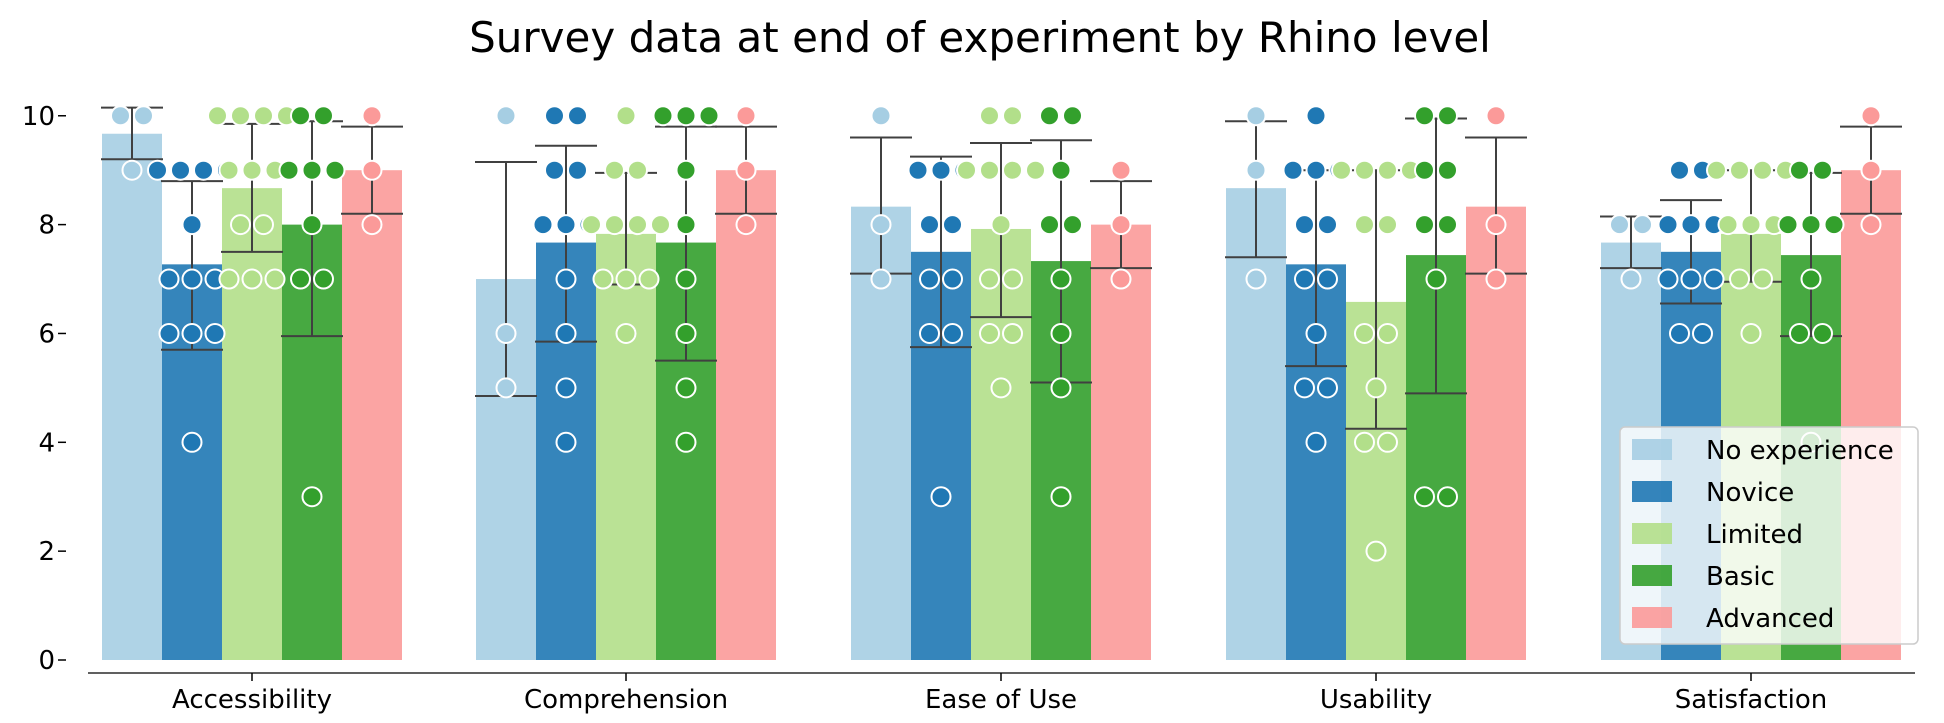 This screenshot has height=723, width=1944. Describe the element at coordinates (38, 117) in the screenshot. I see `y-tick-label: 10` at that location.